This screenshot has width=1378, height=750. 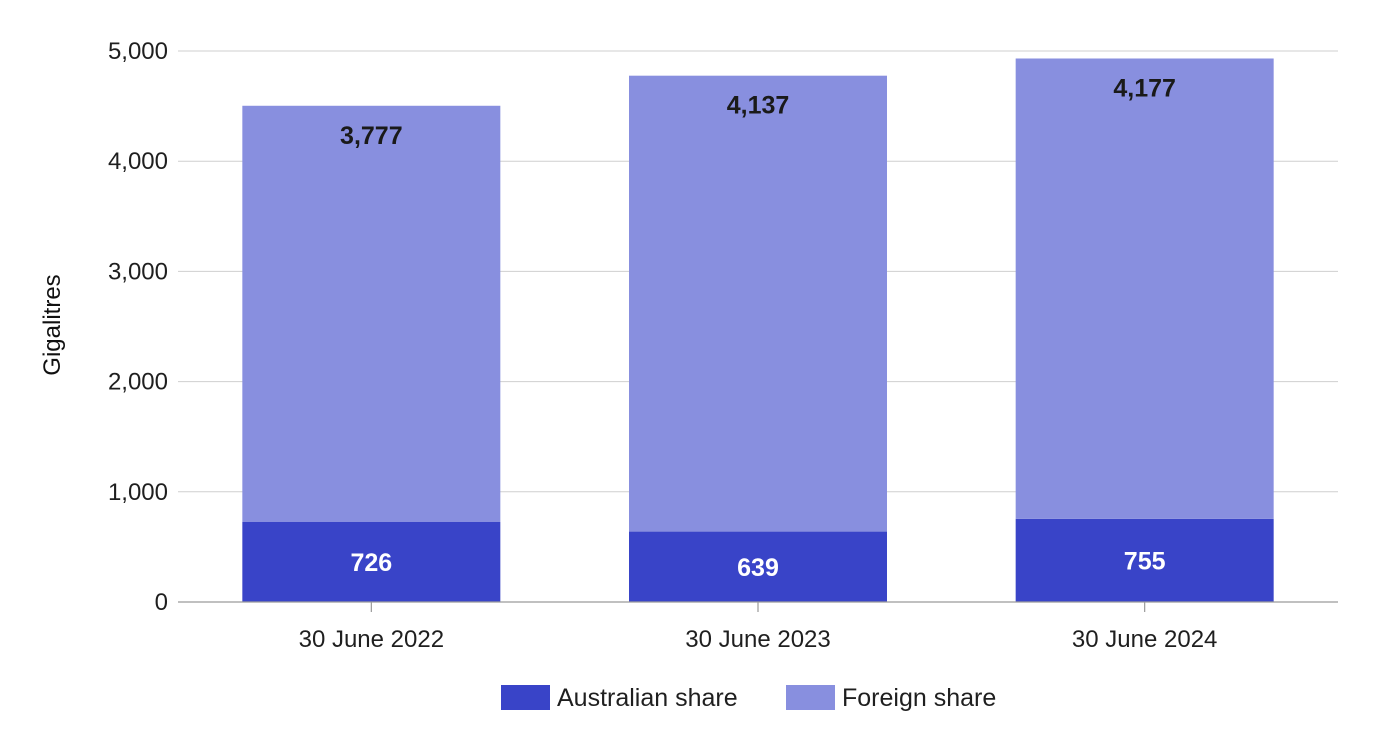 What do you see at coordinates (138, 271) in the screenshot?
I see `y-tick-label: 3,000` at bounding box center [138, 271].